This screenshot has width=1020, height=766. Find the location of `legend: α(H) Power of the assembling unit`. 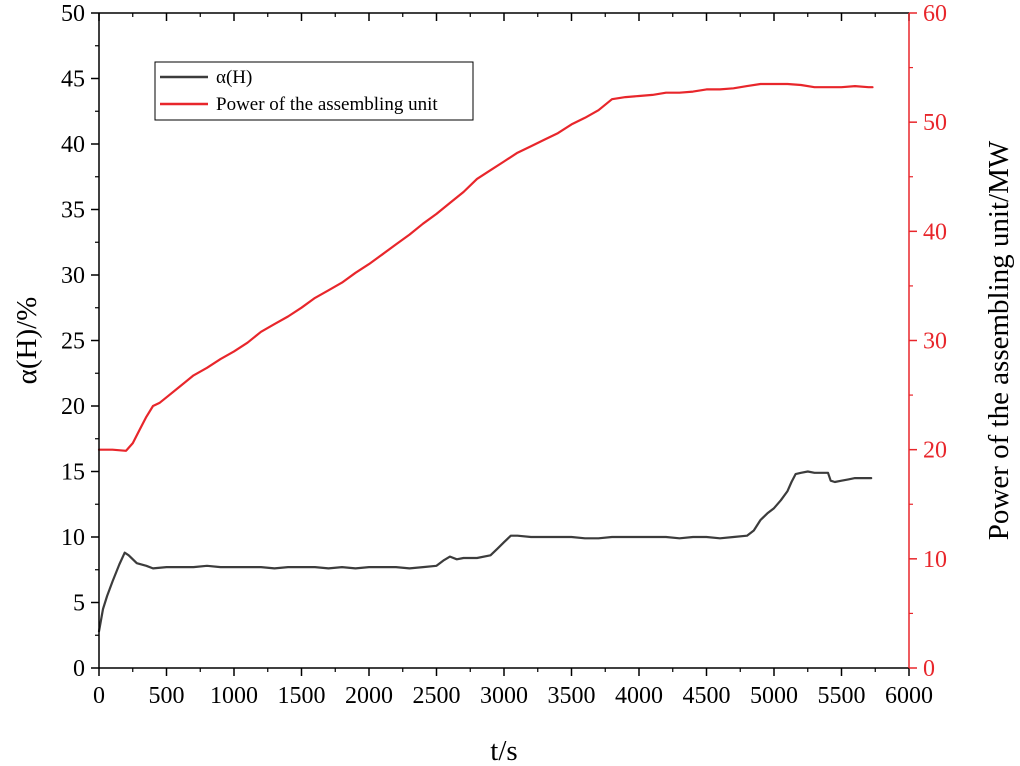

legend: α(H) Power of the assembling unit is located at coordinates (314, 91).